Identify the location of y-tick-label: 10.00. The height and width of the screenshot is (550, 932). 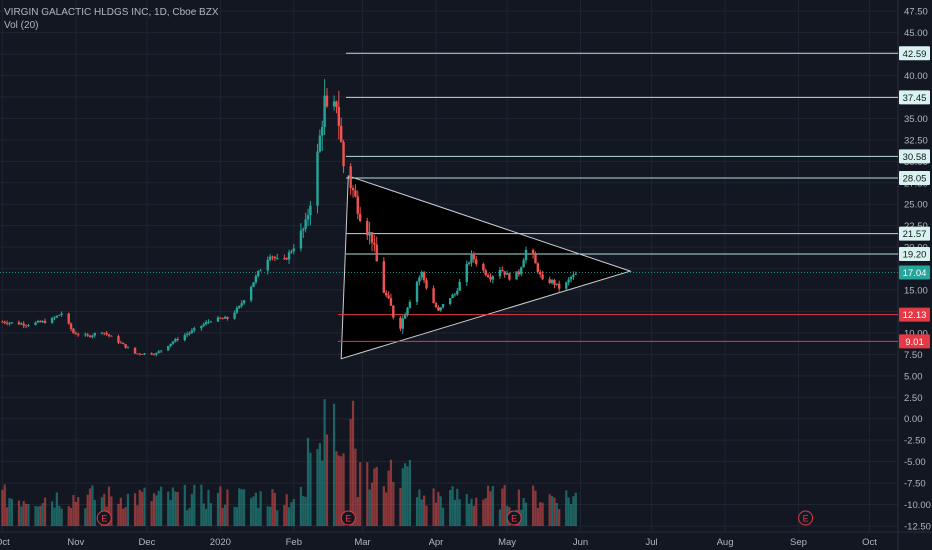
(916, 333).